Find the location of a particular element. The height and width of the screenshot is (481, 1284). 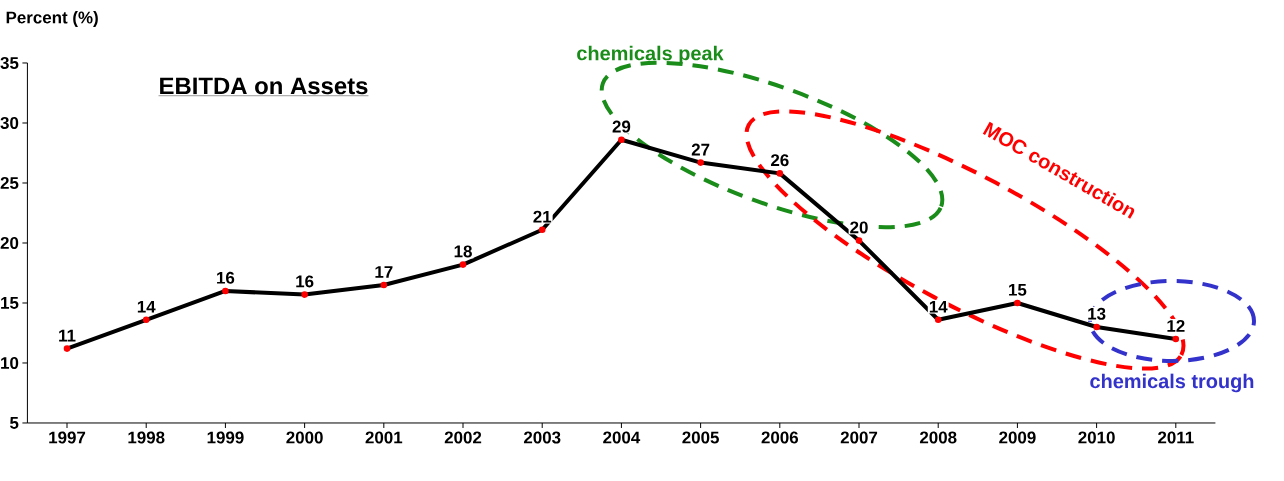

data-label: 20 is located at coordinates (859, 227).